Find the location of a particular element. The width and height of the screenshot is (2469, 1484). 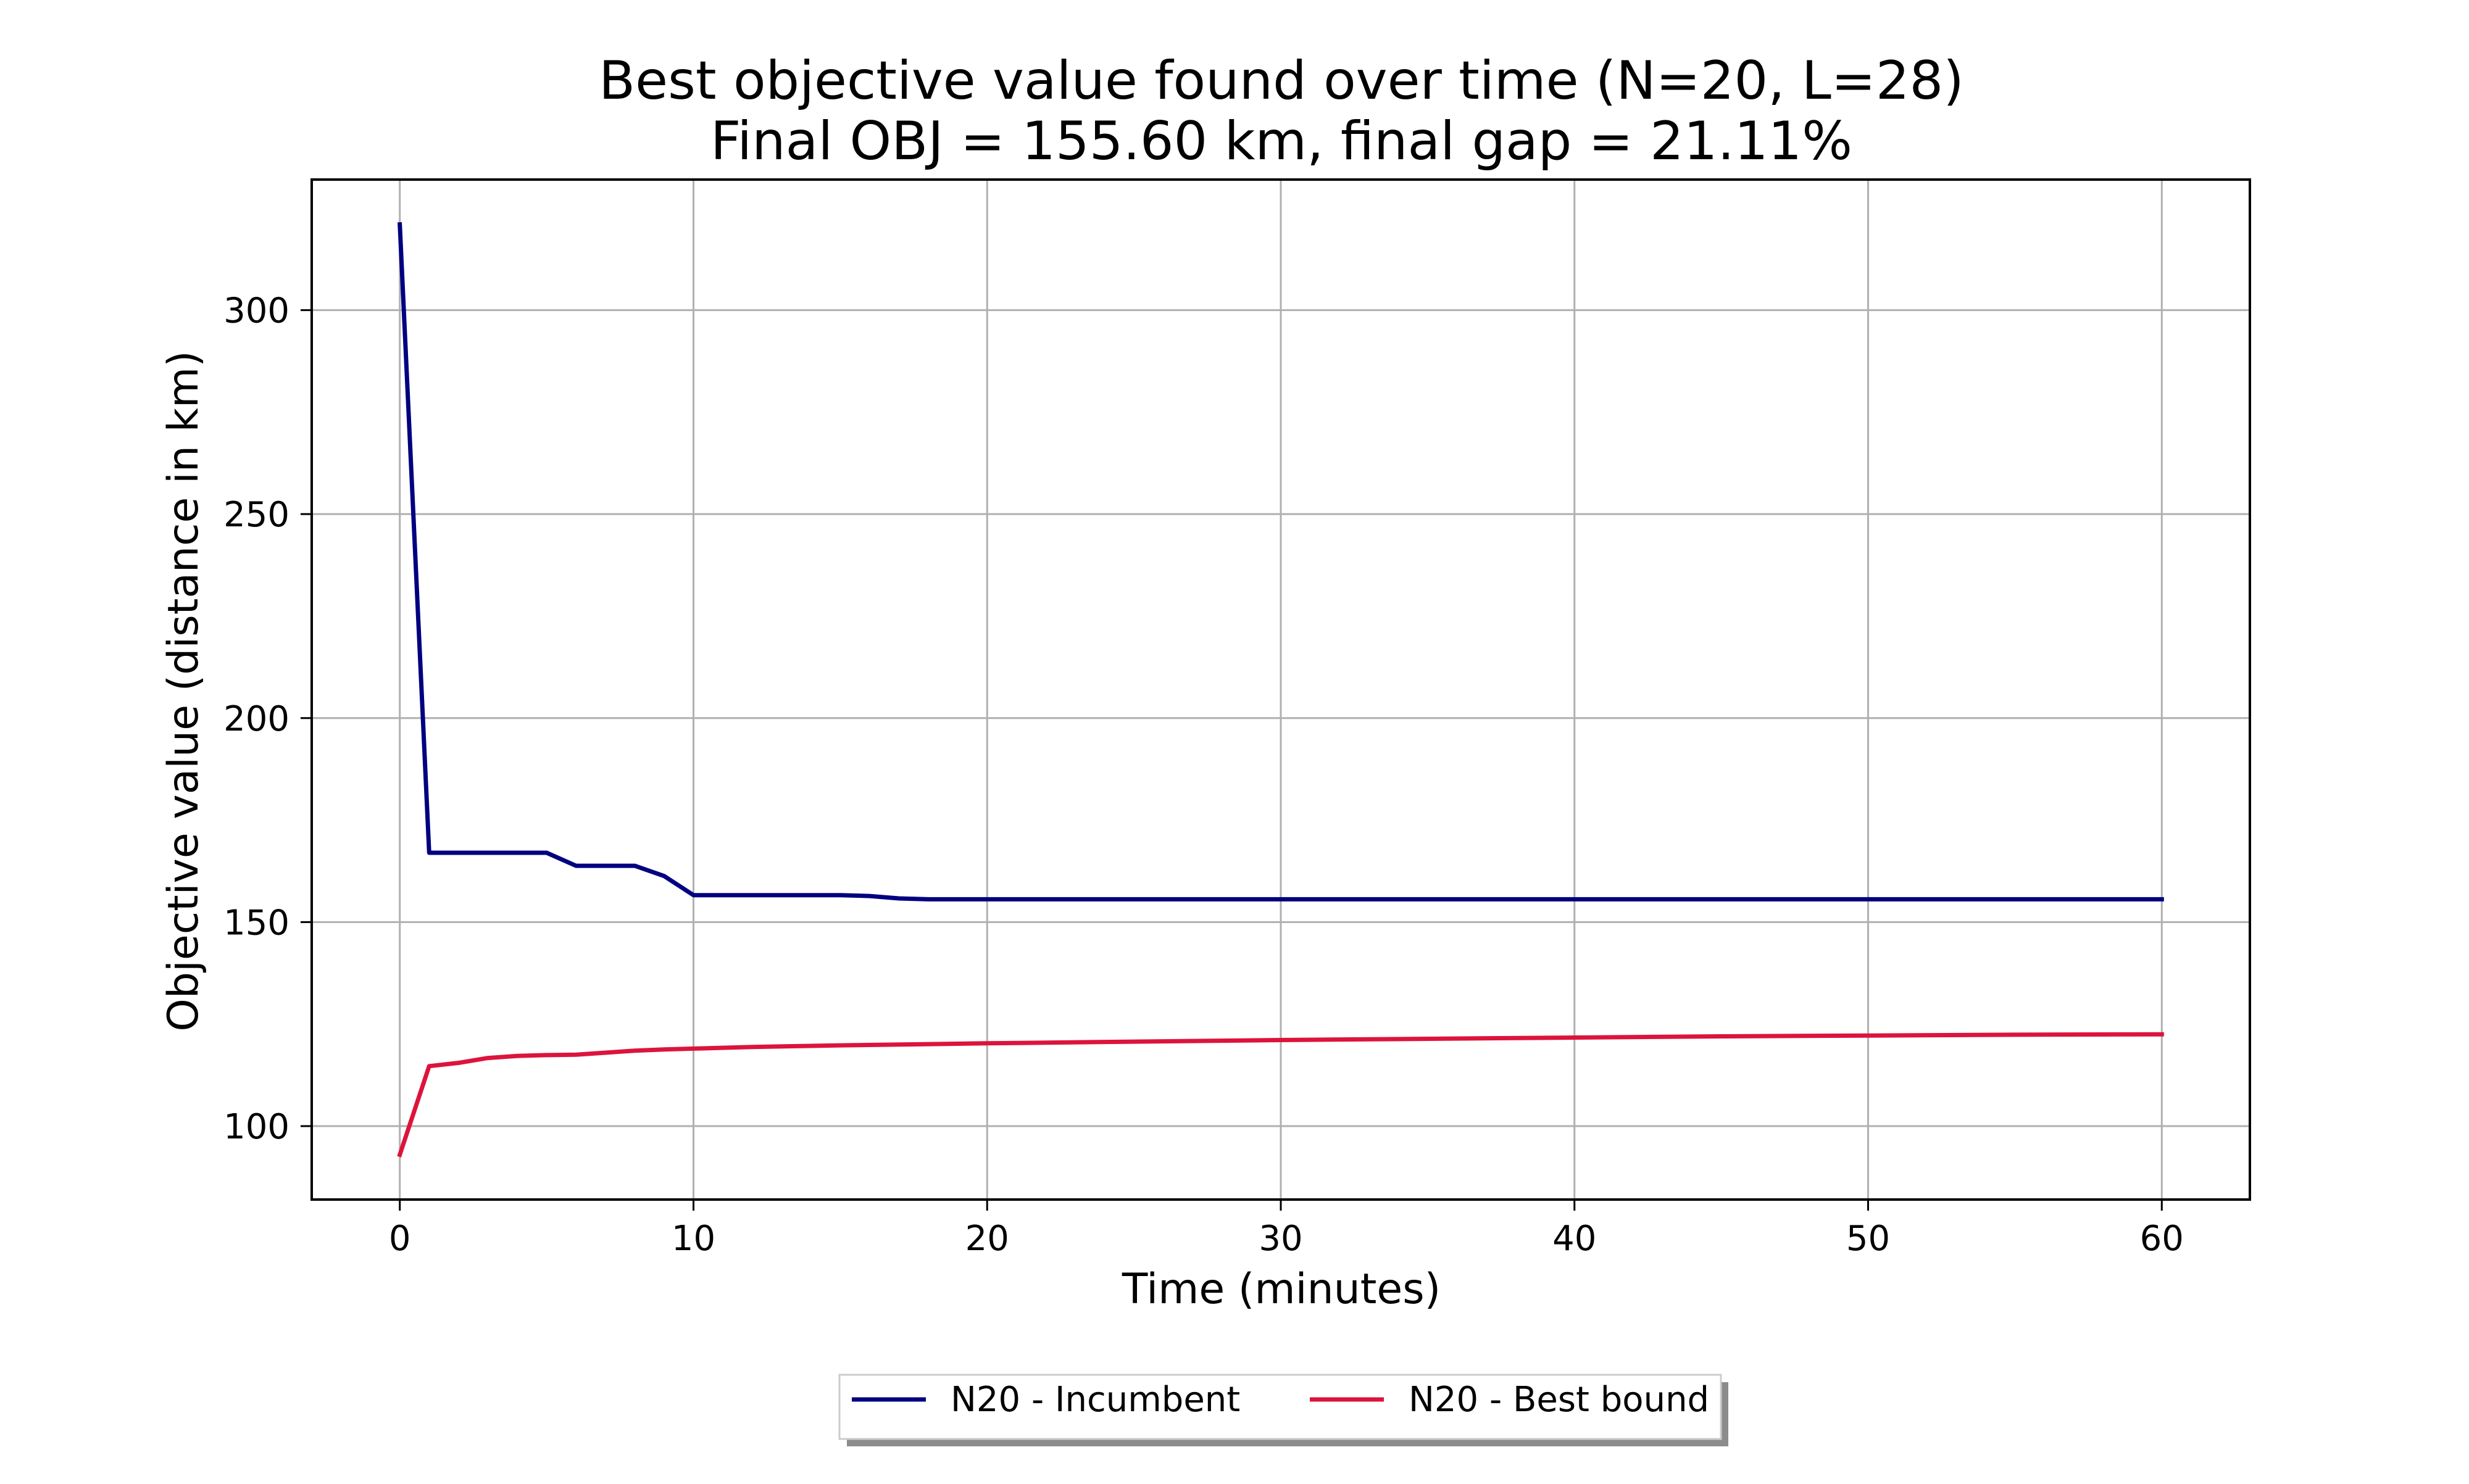

y-tick-label: 300 is located at coordinates (256, 311).